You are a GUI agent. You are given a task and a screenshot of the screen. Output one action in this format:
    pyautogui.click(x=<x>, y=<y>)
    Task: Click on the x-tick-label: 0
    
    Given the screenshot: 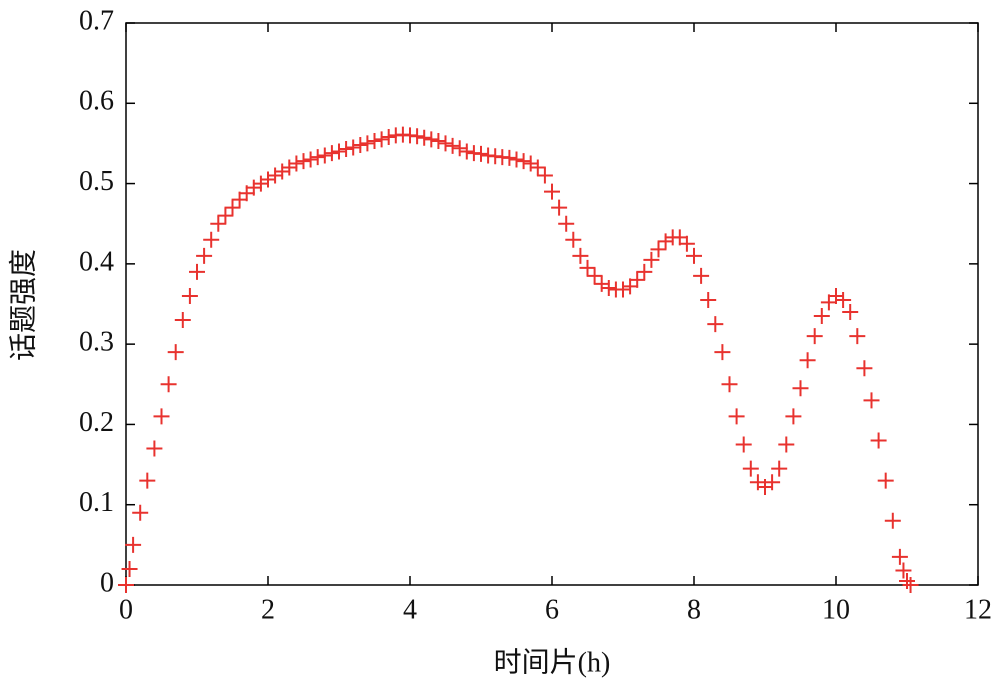 What is the action you would take?
    pyautogui.click(x=126, y=609)
    